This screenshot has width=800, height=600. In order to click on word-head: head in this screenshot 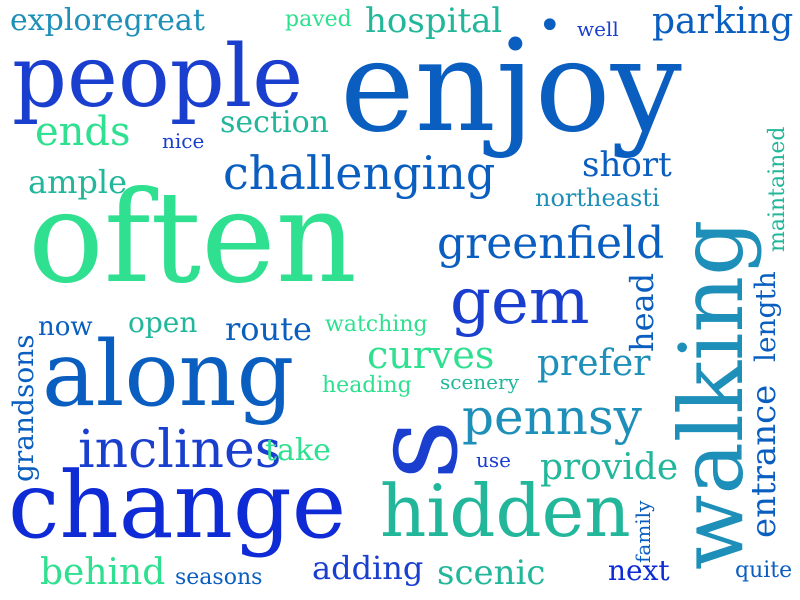, I will do `click(642, 312)`.